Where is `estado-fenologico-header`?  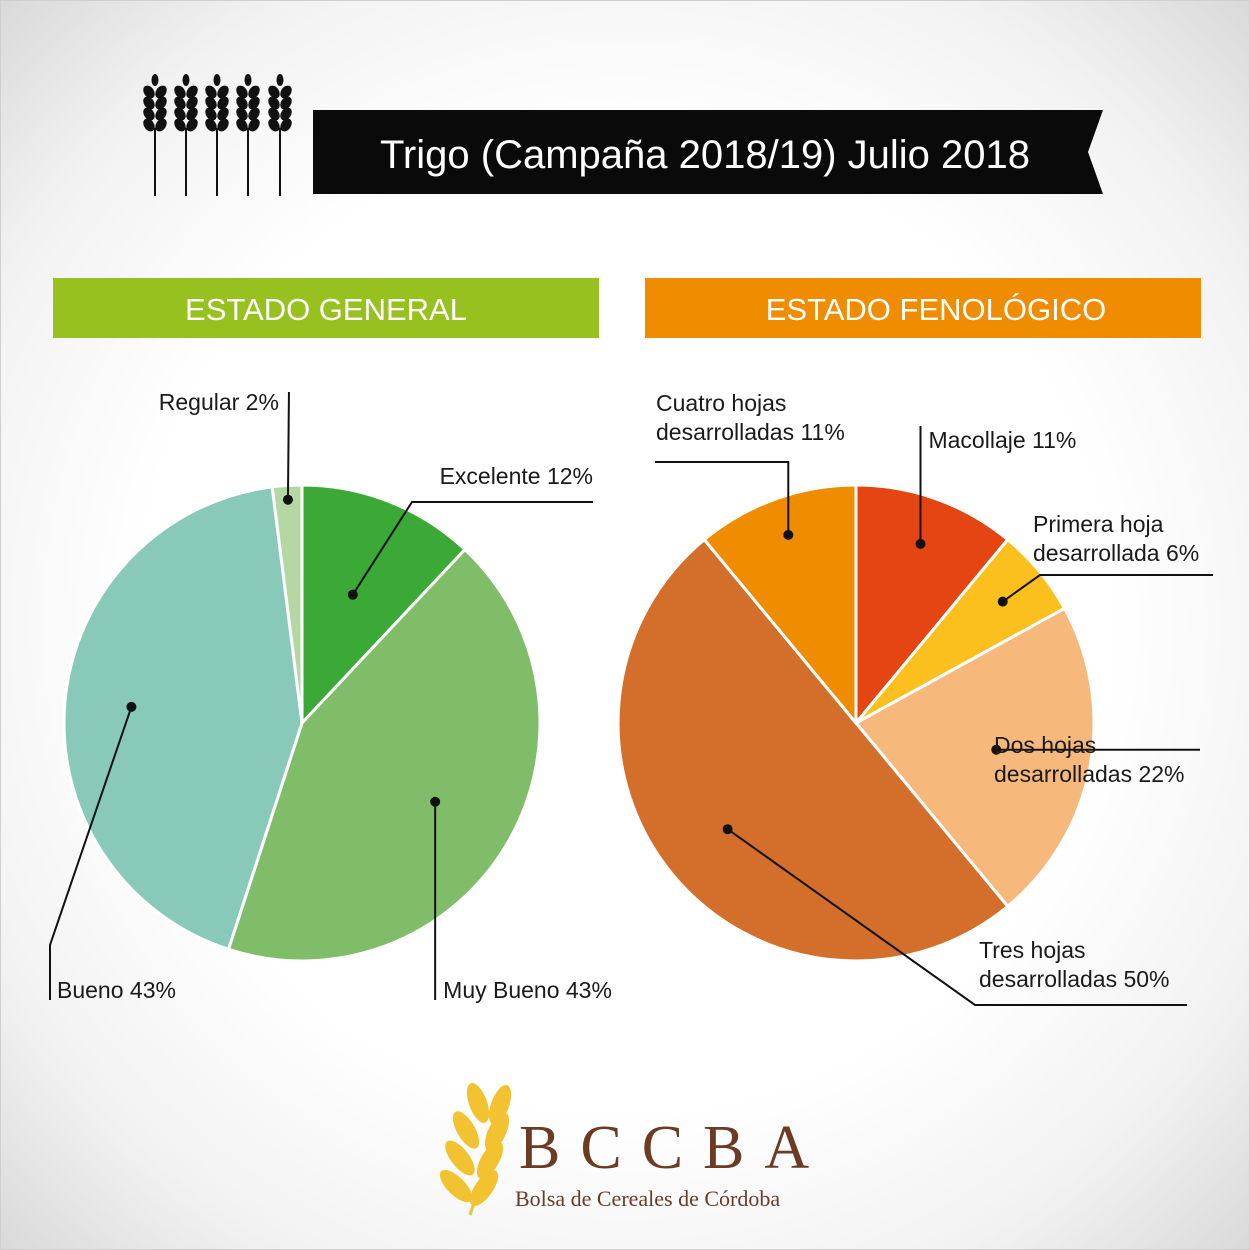
estado-fenologico-header is located at coordinates (923, 308).